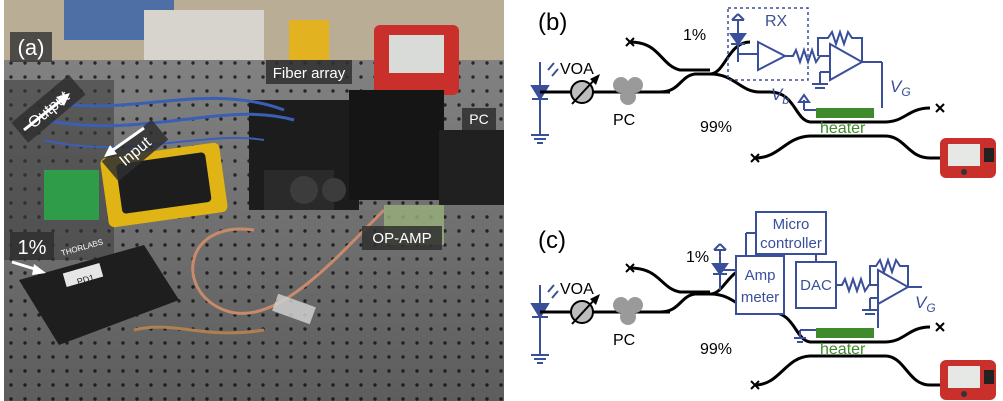 This screenshot has height=401, width=1003. What do you see at coordinates (694, 35) in the screenshot?
I see `tap-1-label-b: 1%` at bounding box center [694, 35].